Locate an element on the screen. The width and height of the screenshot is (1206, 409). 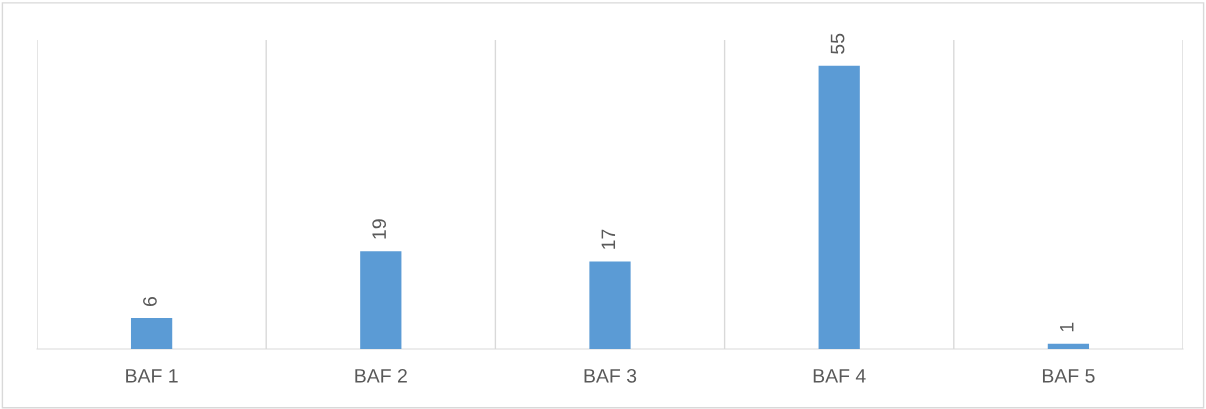
data-label: 55 is located at coordinates (837, 43).